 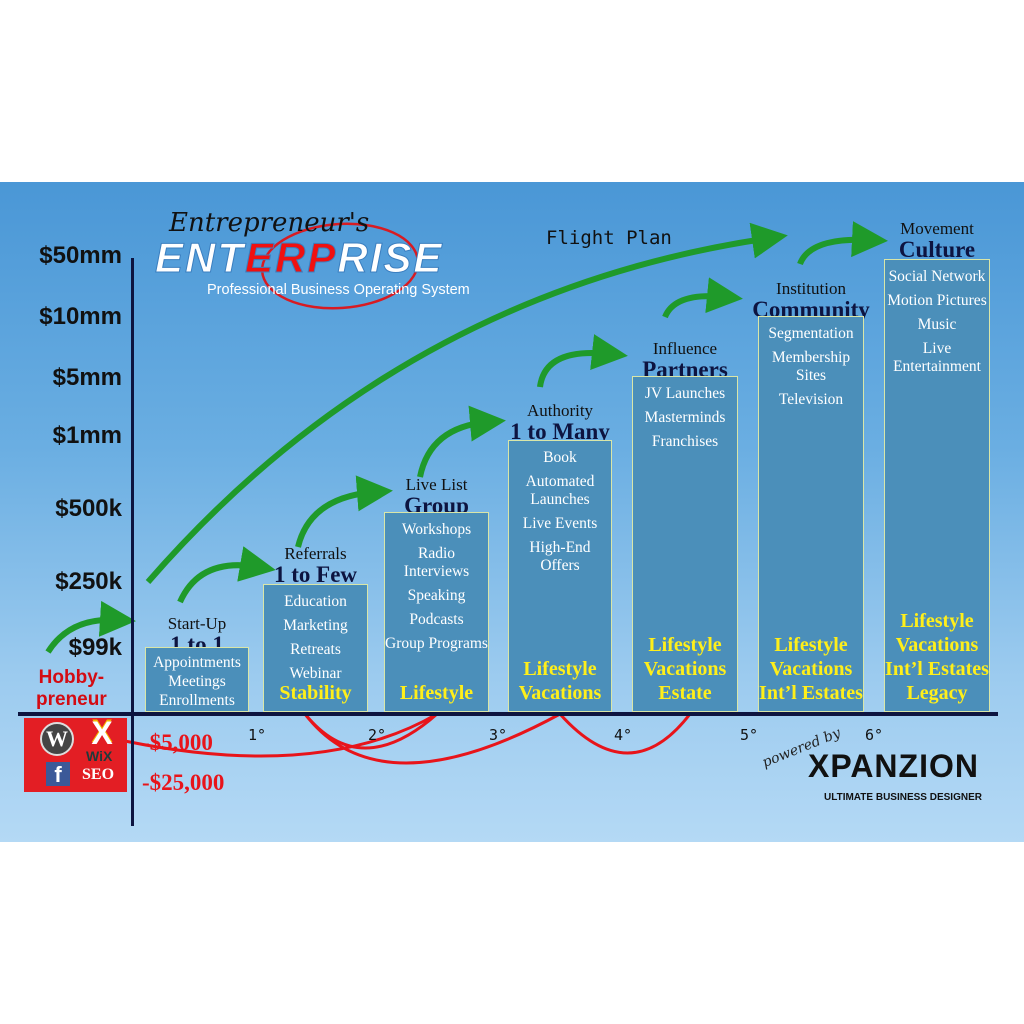 I want to click on stage-item: Meetings, so click(x=197, y=681).